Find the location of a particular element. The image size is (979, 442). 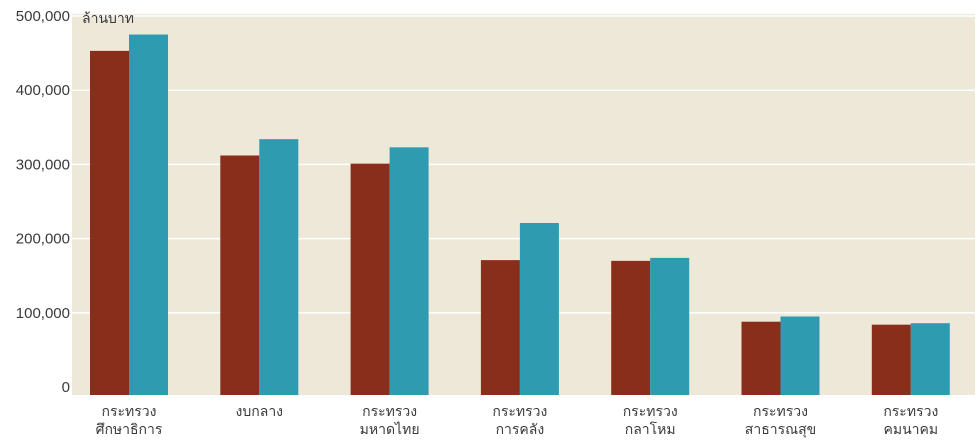

y-tick-label: 300,000 is located at coordinates (43, 164).